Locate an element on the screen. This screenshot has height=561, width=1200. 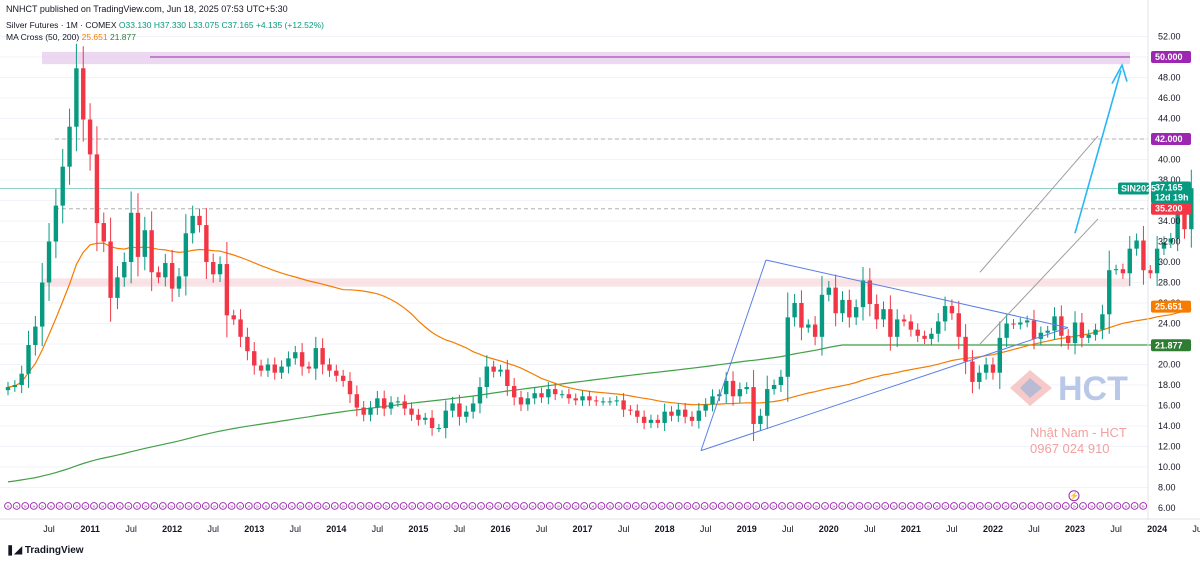
symbol-name: Silver Futures · 1M · COMEX is located at coordinates (61, 25).